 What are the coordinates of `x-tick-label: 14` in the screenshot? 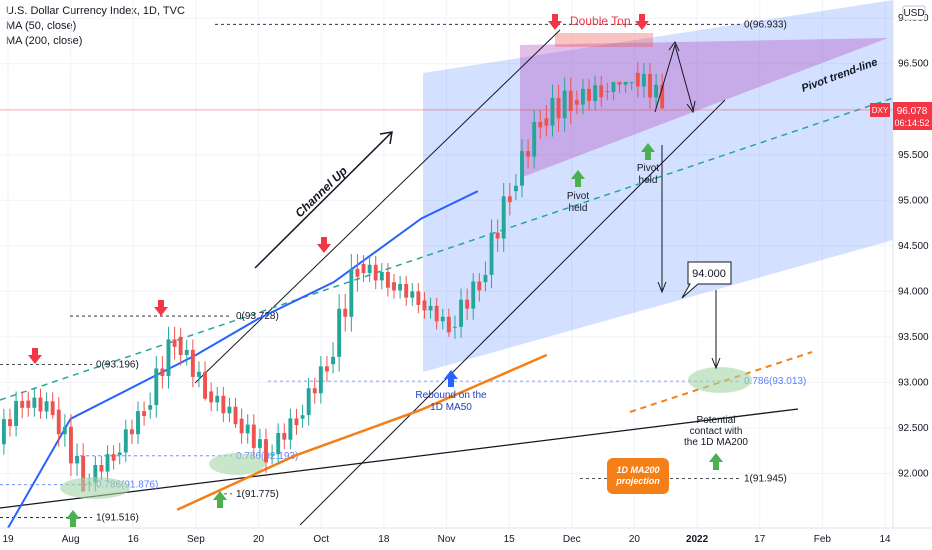 It's located at (885, 539).